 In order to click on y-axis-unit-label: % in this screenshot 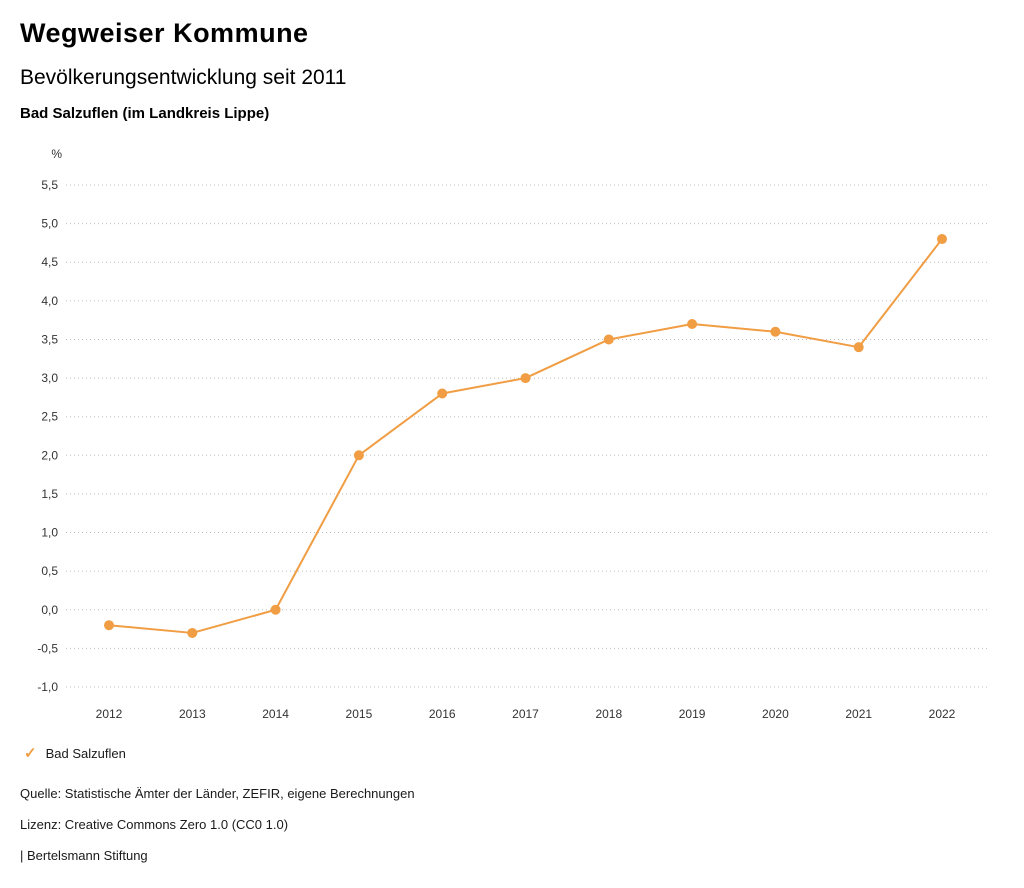, I will do `click(56, 154)`.